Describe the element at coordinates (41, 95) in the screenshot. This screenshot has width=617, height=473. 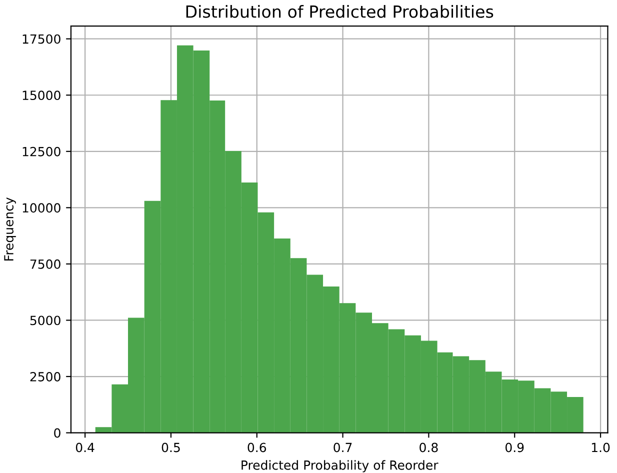
I see `y-tick-label: 15000` at that location.